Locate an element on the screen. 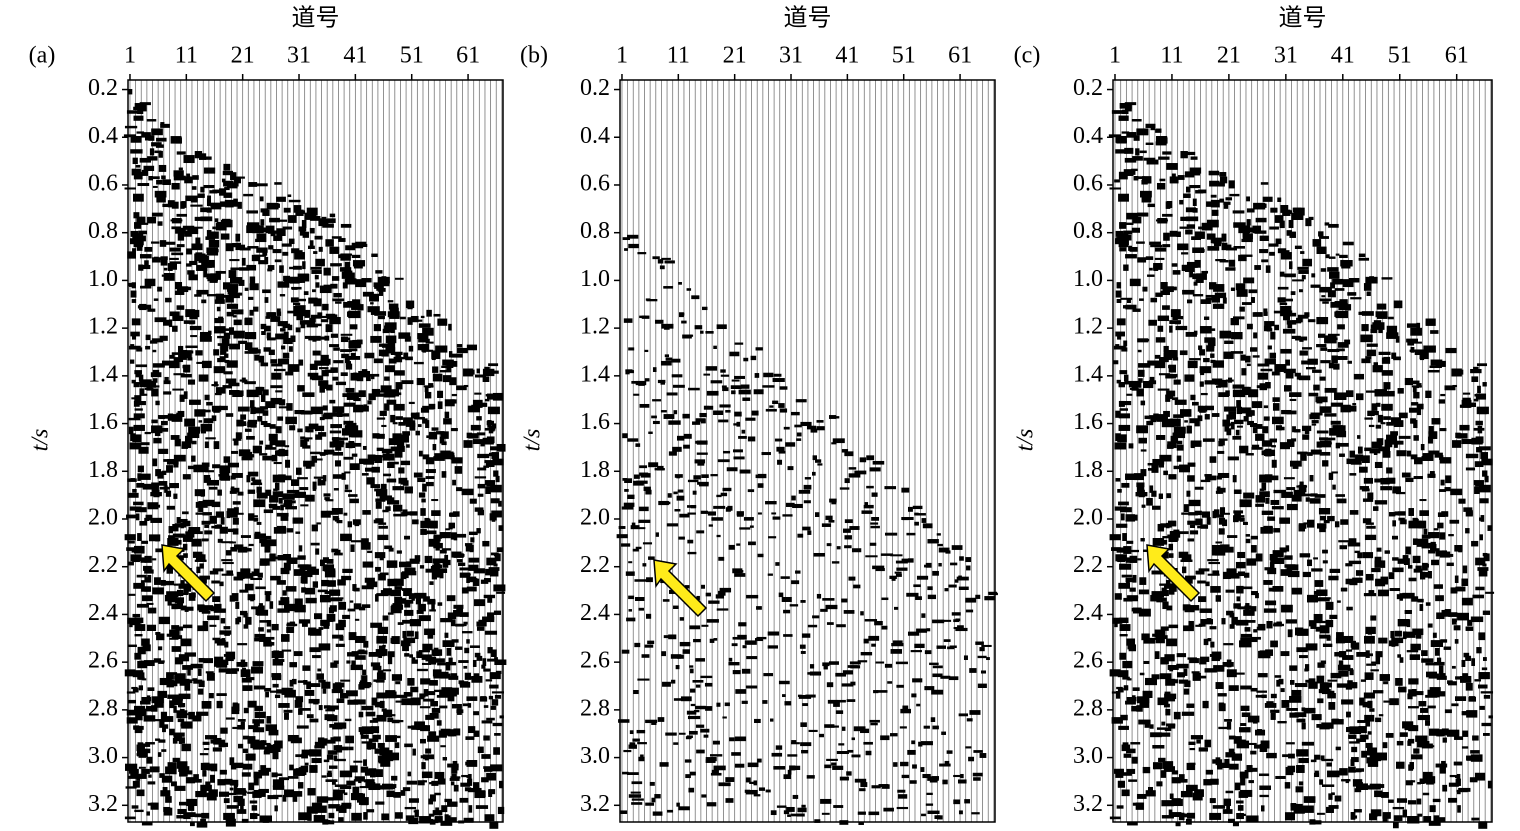 The height and width of the screenshot is (831, 1520). y-tick-label: 2.8 is located at coordinates (595, 708).